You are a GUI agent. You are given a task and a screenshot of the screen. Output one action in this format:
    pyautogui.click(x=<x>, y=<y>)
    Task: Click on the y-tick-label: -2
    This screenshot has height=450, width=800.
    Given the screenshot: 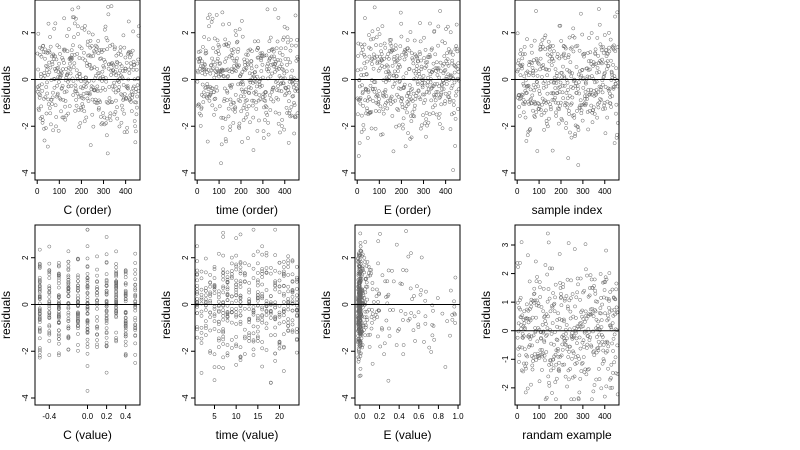 What is the action you would take?
    pyautogui.click(x=345, y=126)
    